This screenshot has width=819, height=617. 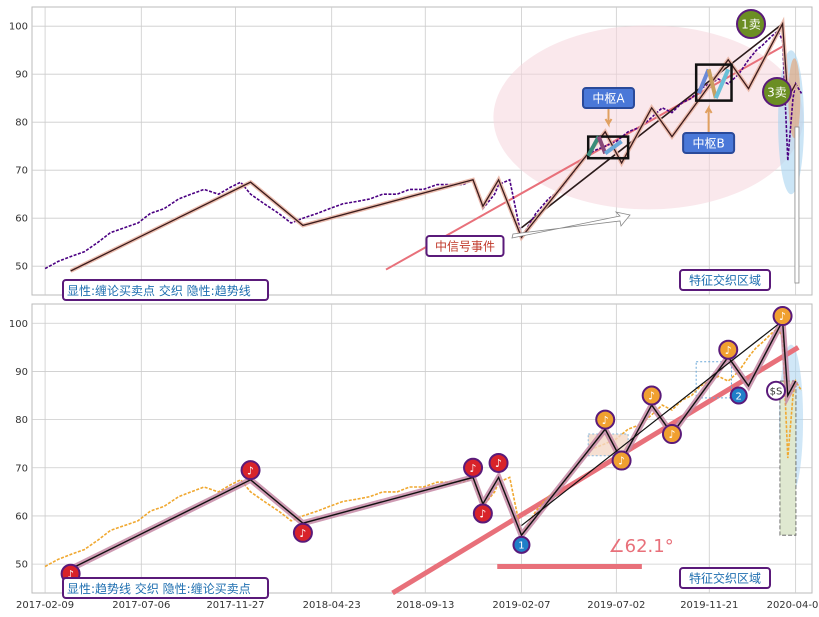 What do you see at coordinates (709, 605) in the screenshot?
I see `x-tick-label: 2019-11-21` at bounding box center [709, 605].